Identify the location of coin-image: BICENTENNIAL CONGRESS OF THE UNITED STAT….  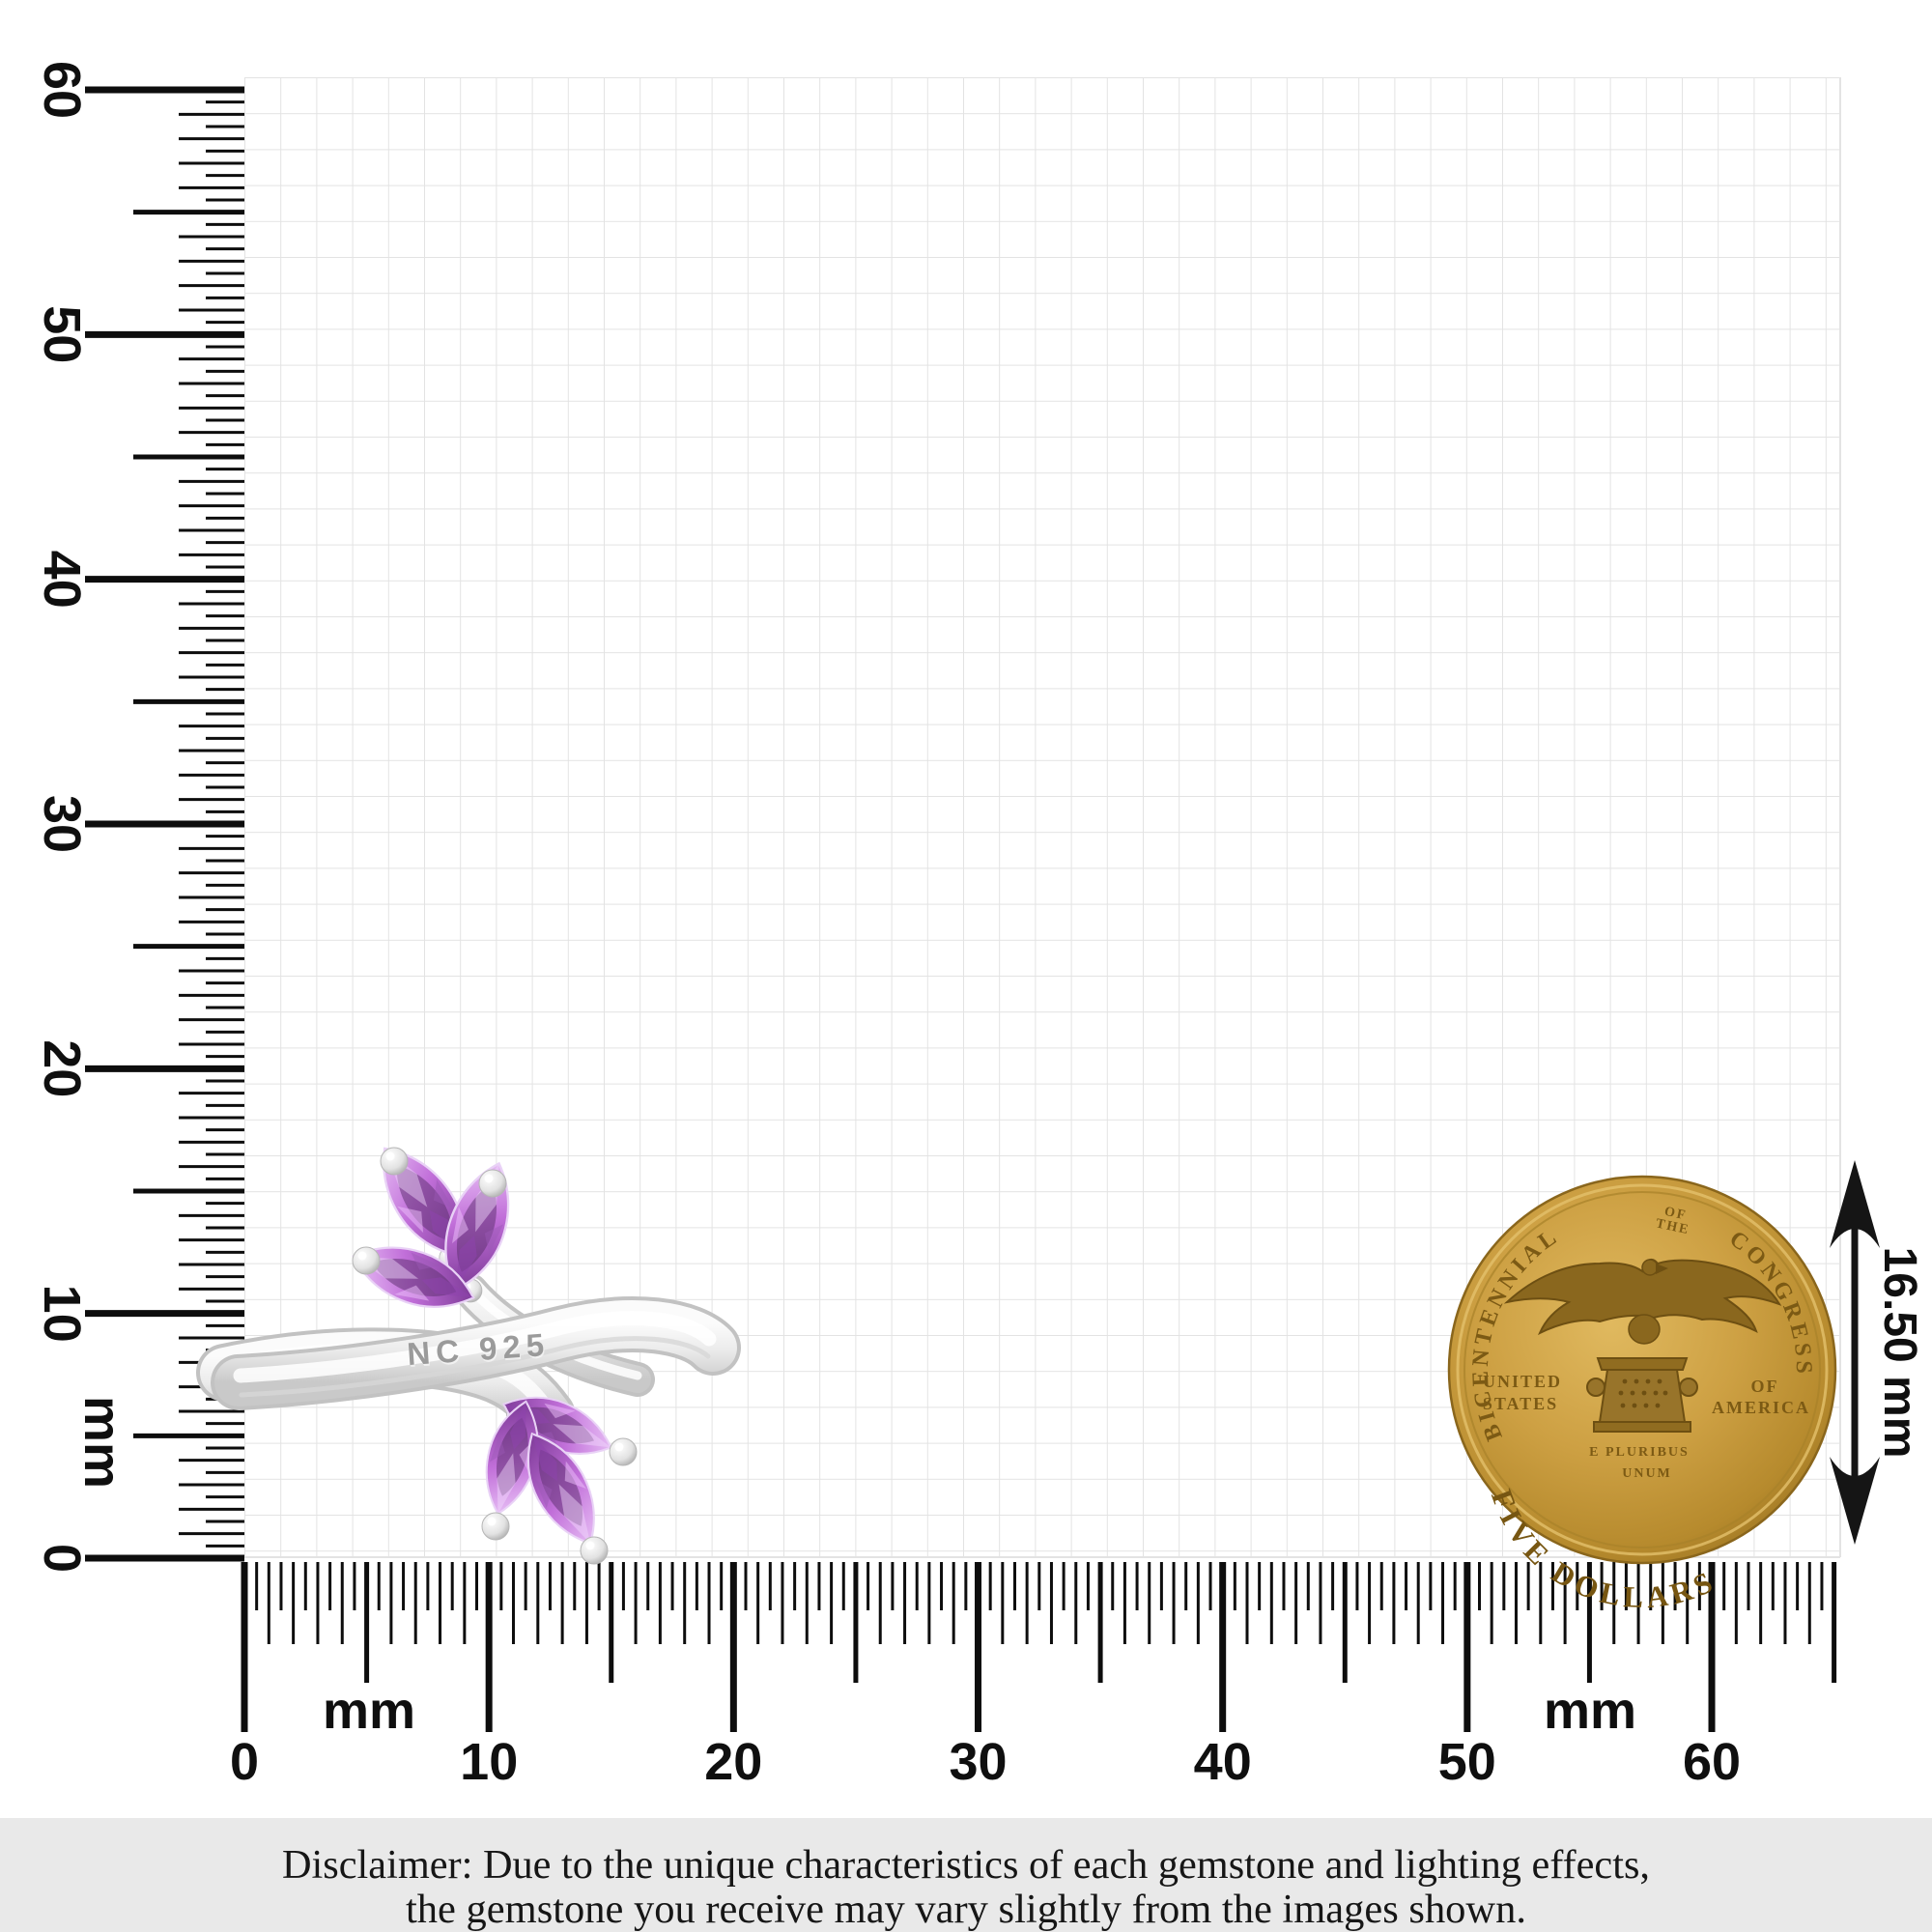
(1642, 1394).